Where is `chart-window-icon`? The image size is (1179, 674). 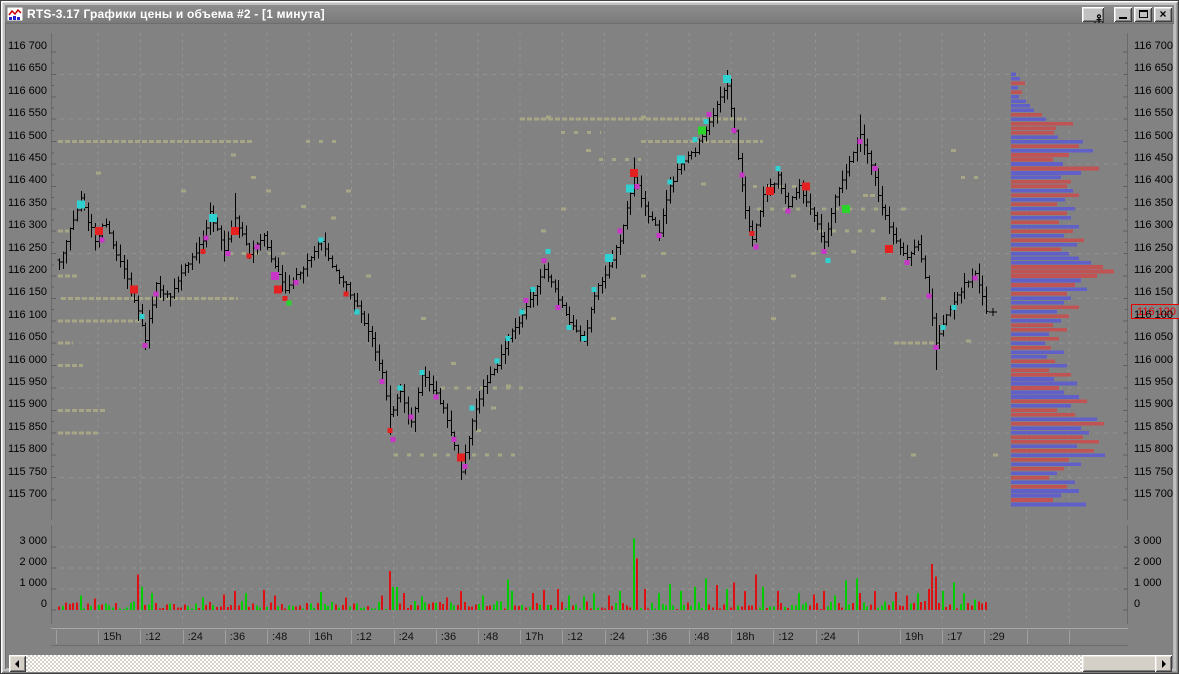
chart-window-icon is located at coordinates (15, 14).